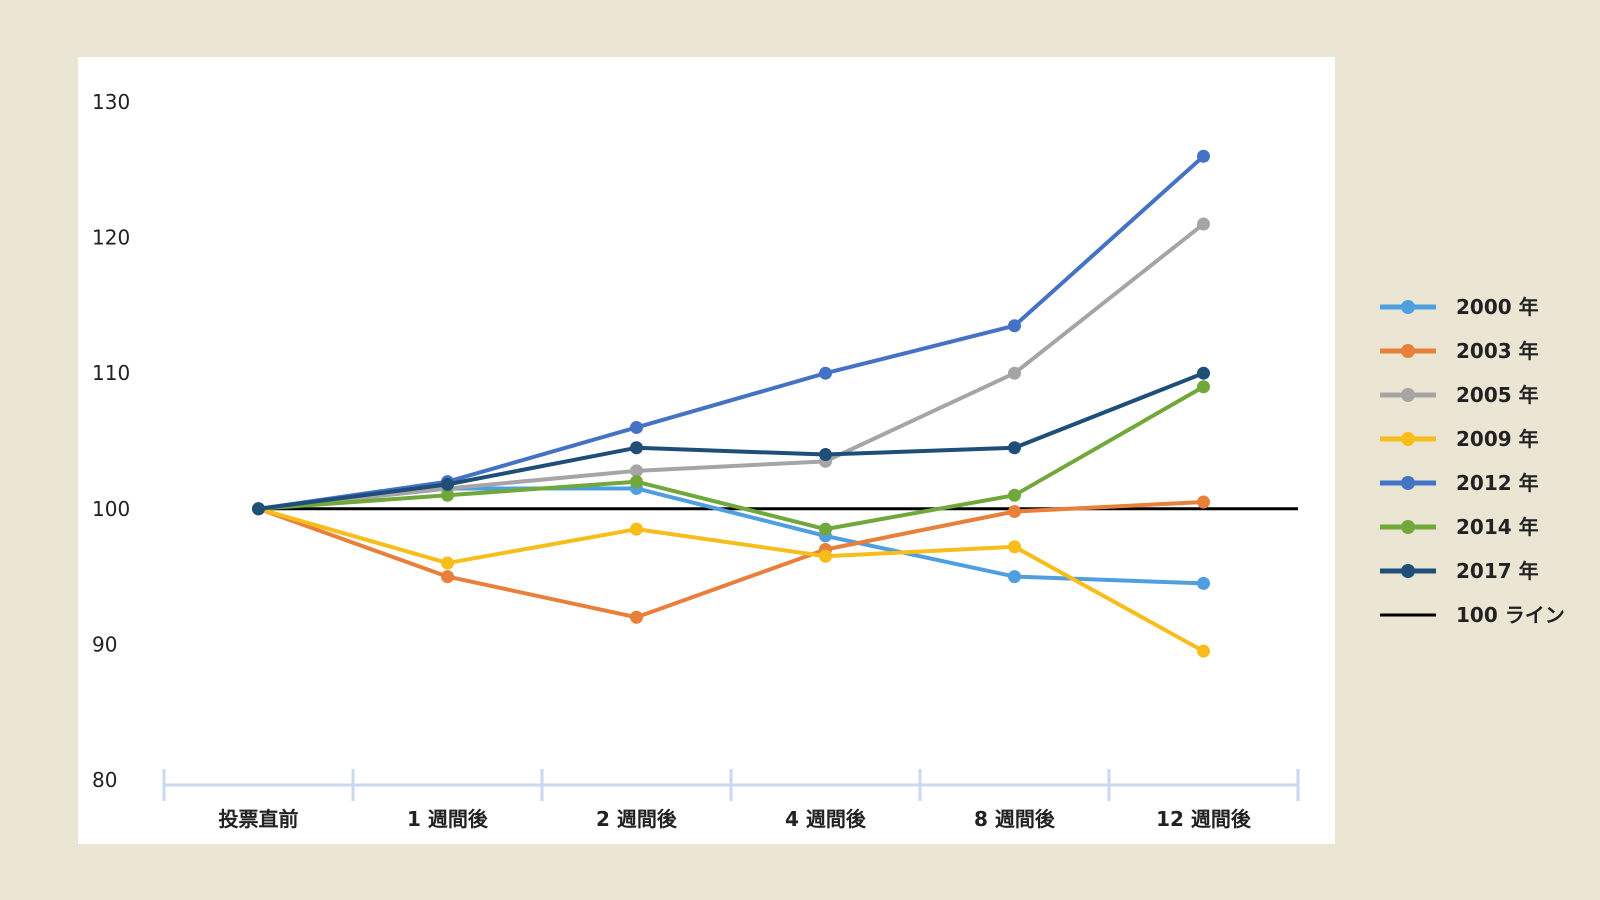 The width and height of the screenshot is (1600, 900). I want to click on y-tick-label: 130, so click(111, 102).